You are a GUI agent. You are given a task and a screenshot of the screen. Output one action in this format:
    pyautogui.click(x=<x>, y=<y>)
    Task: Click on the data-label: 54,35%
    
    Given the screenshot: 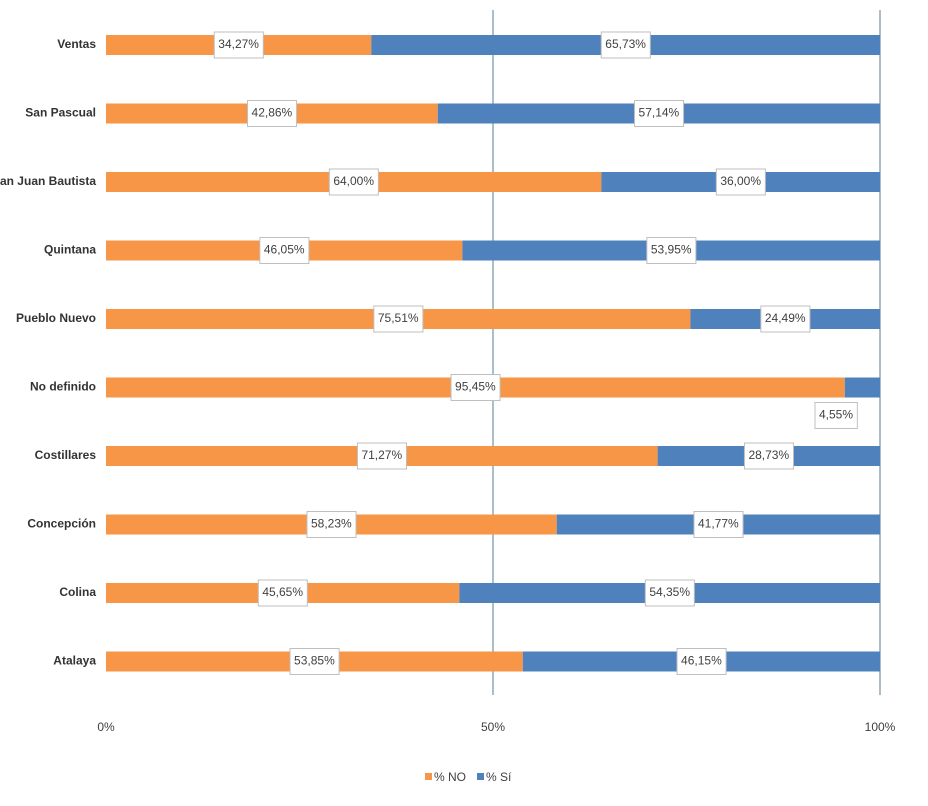 What is the action you would take?
    pyautogui.click(x=669, y=593)
    